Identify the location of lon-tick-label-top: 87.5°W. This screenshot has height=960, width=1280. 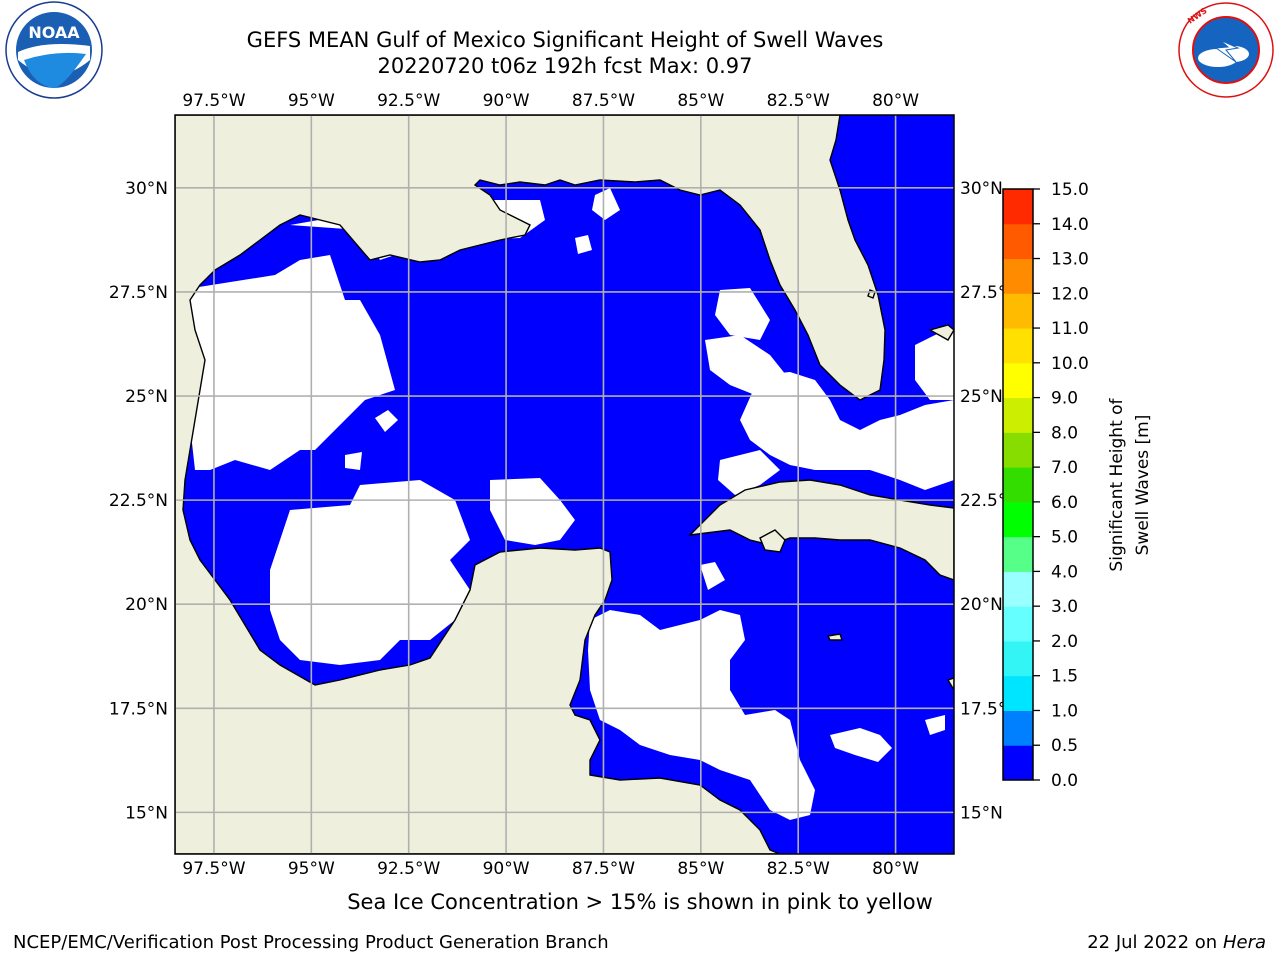
(603, 101).